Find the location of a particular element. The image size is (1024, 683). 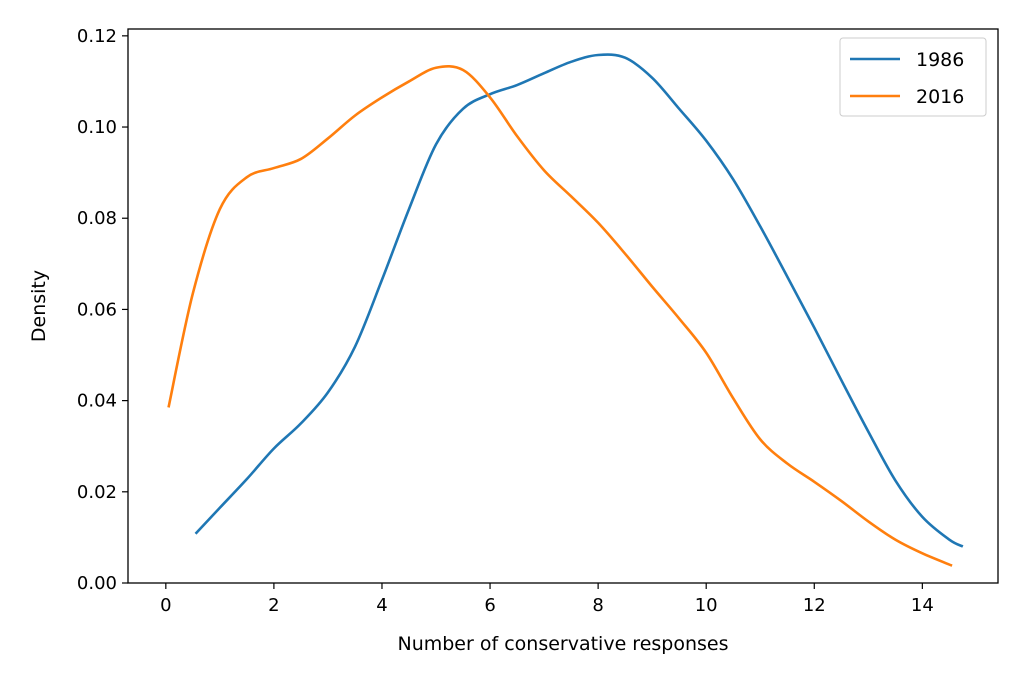

legend-label-2016: 2016 is located at coordinates (940, 97).